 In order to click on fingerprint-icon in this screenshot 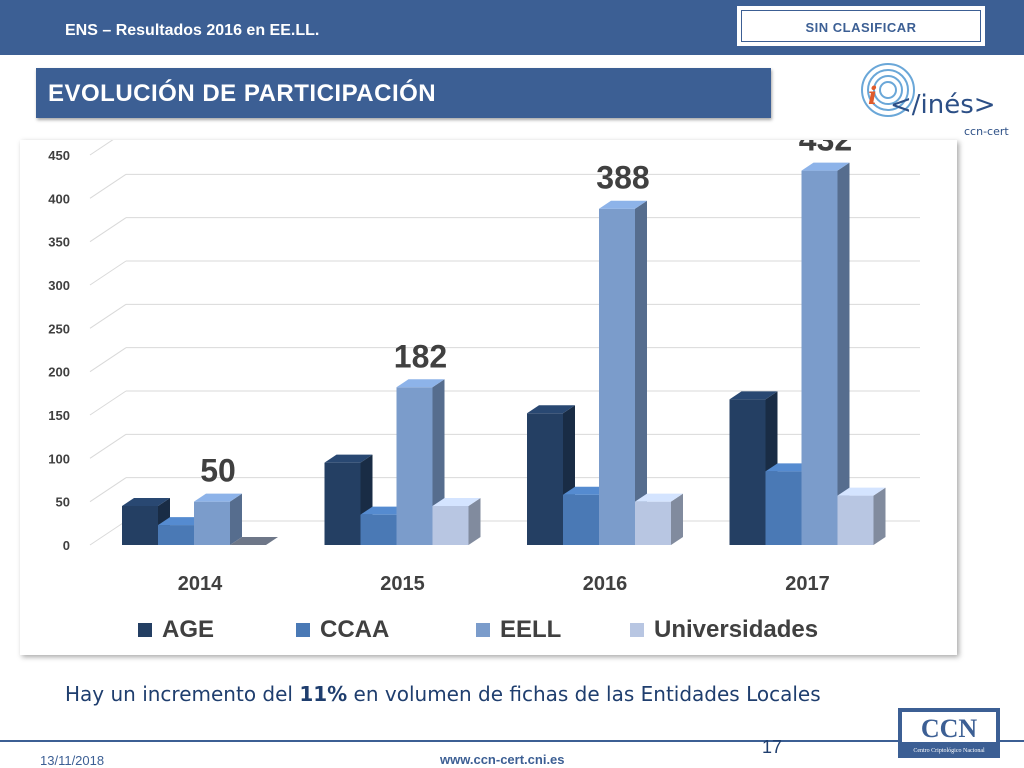, I will do `click(888, 90)`.